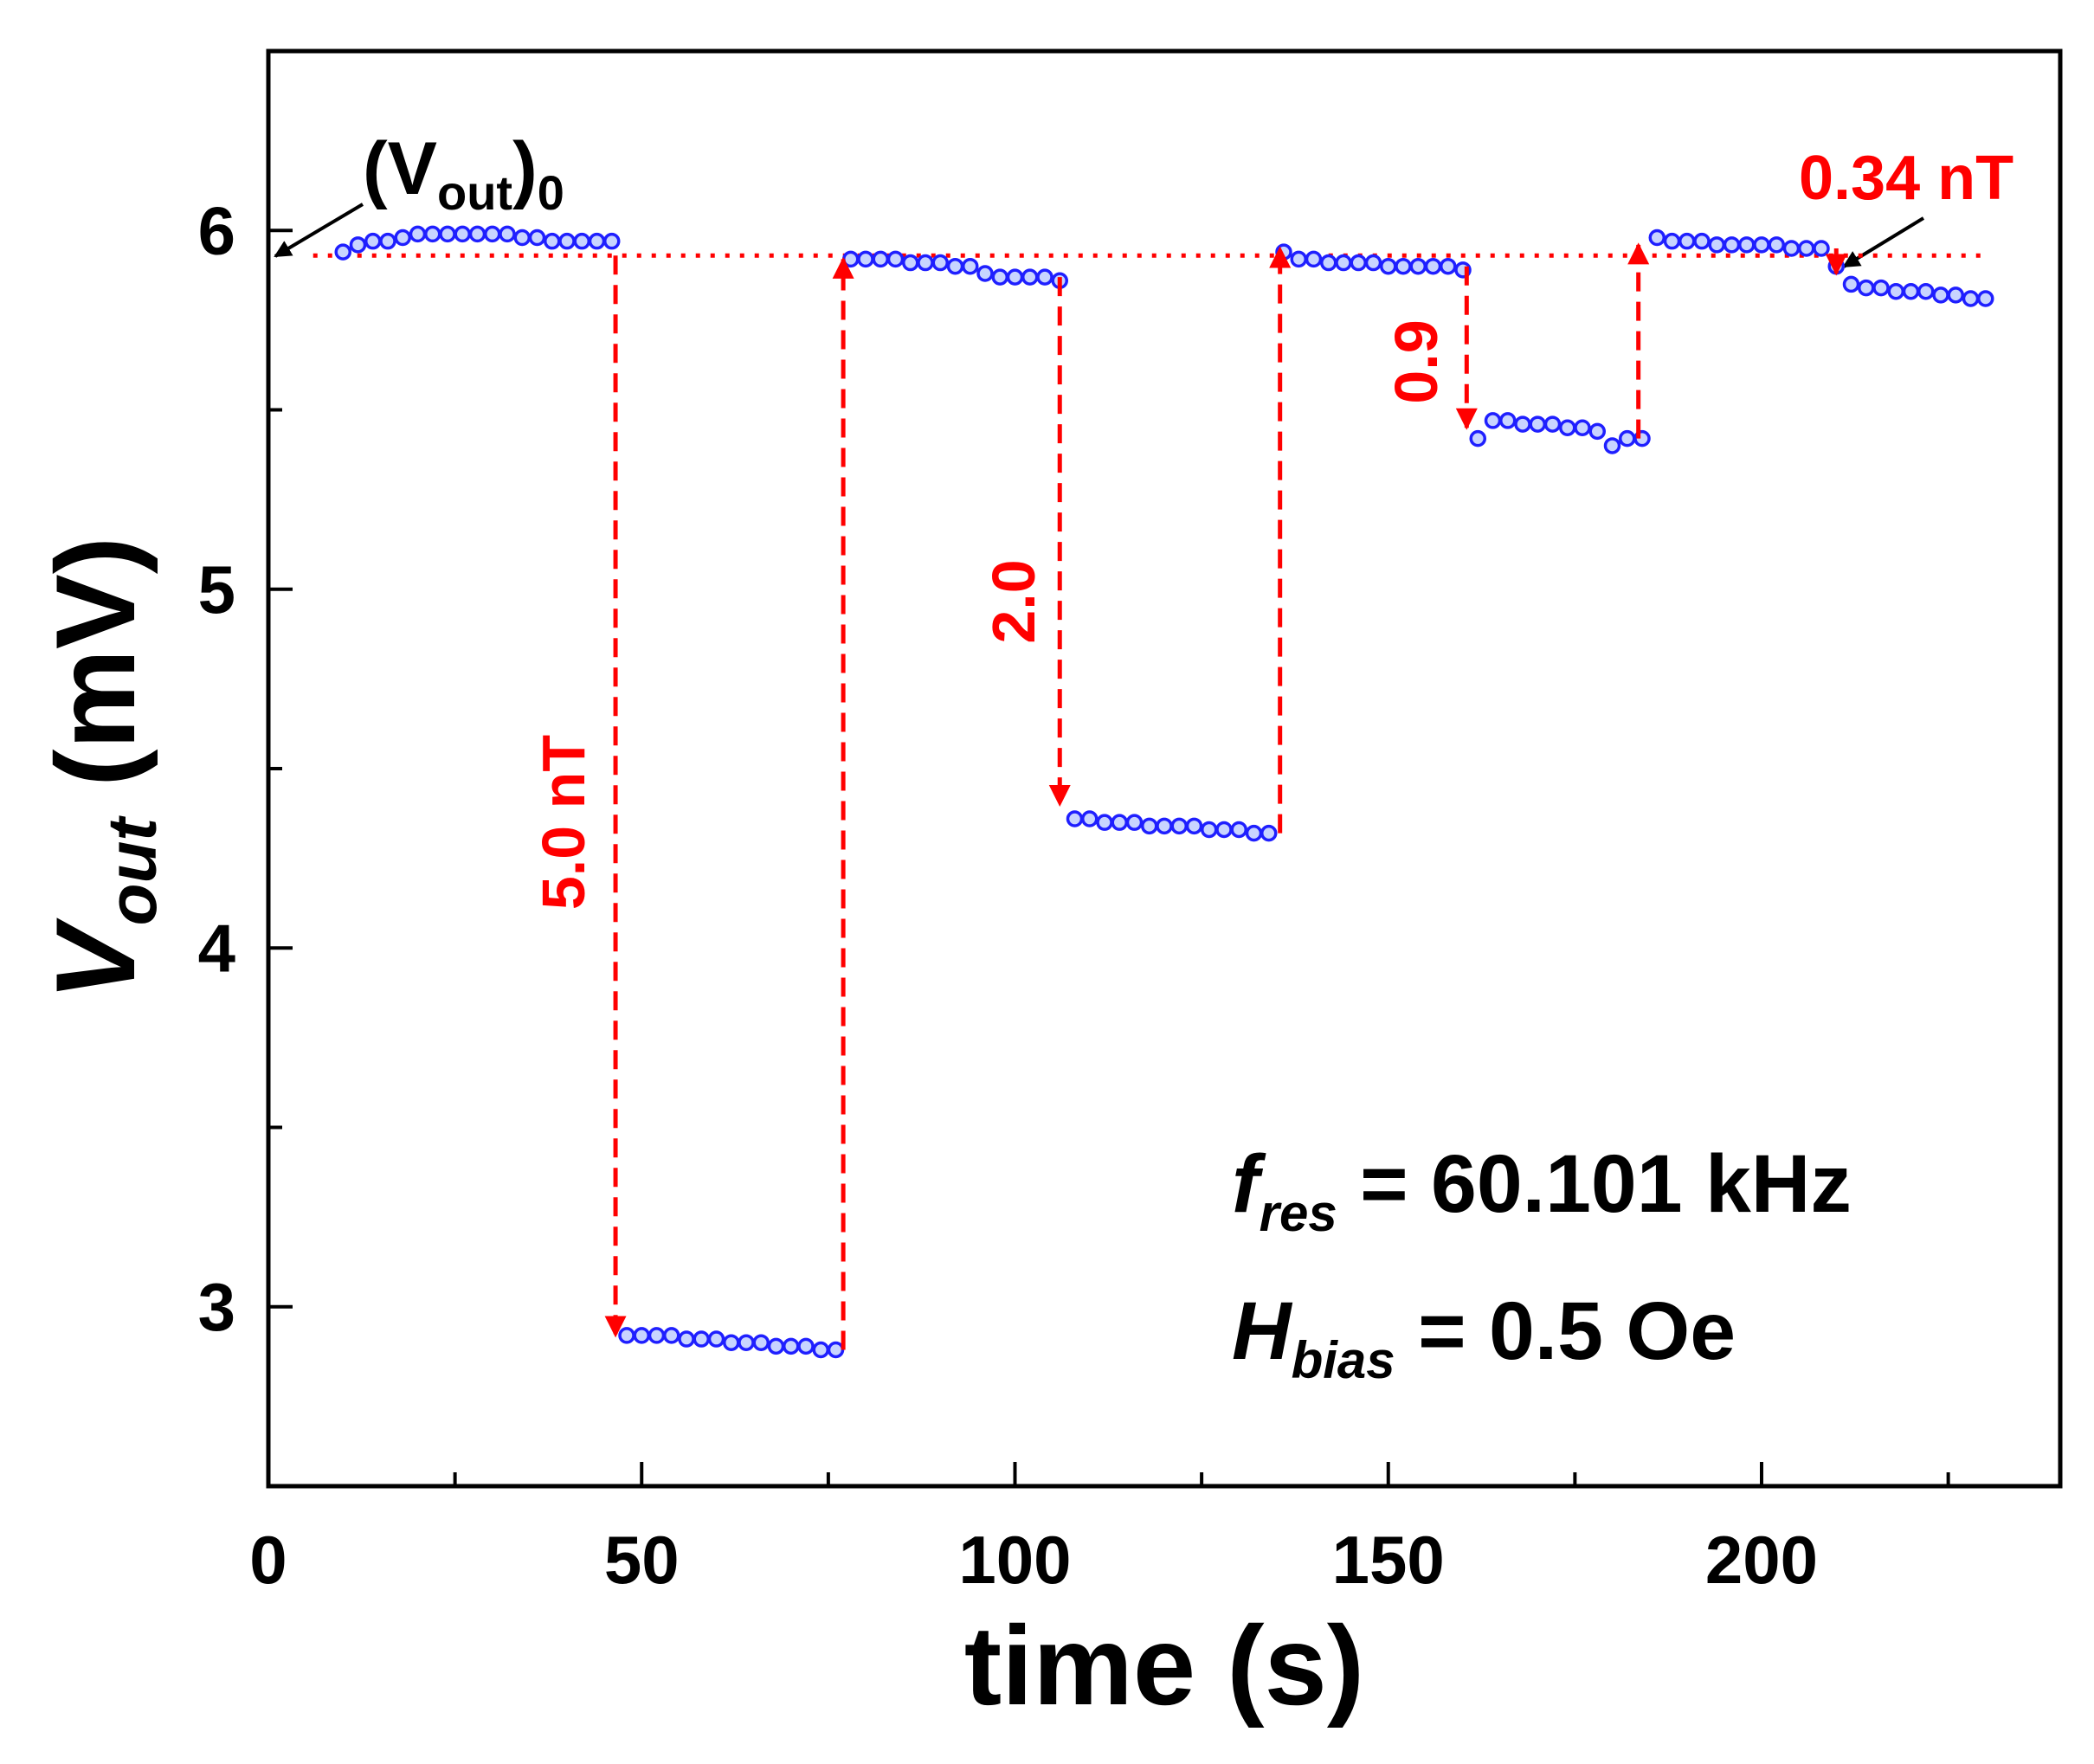 The image size is (2094, 1764). I want to click on y-axis-title-part: out, so click(132, 870).